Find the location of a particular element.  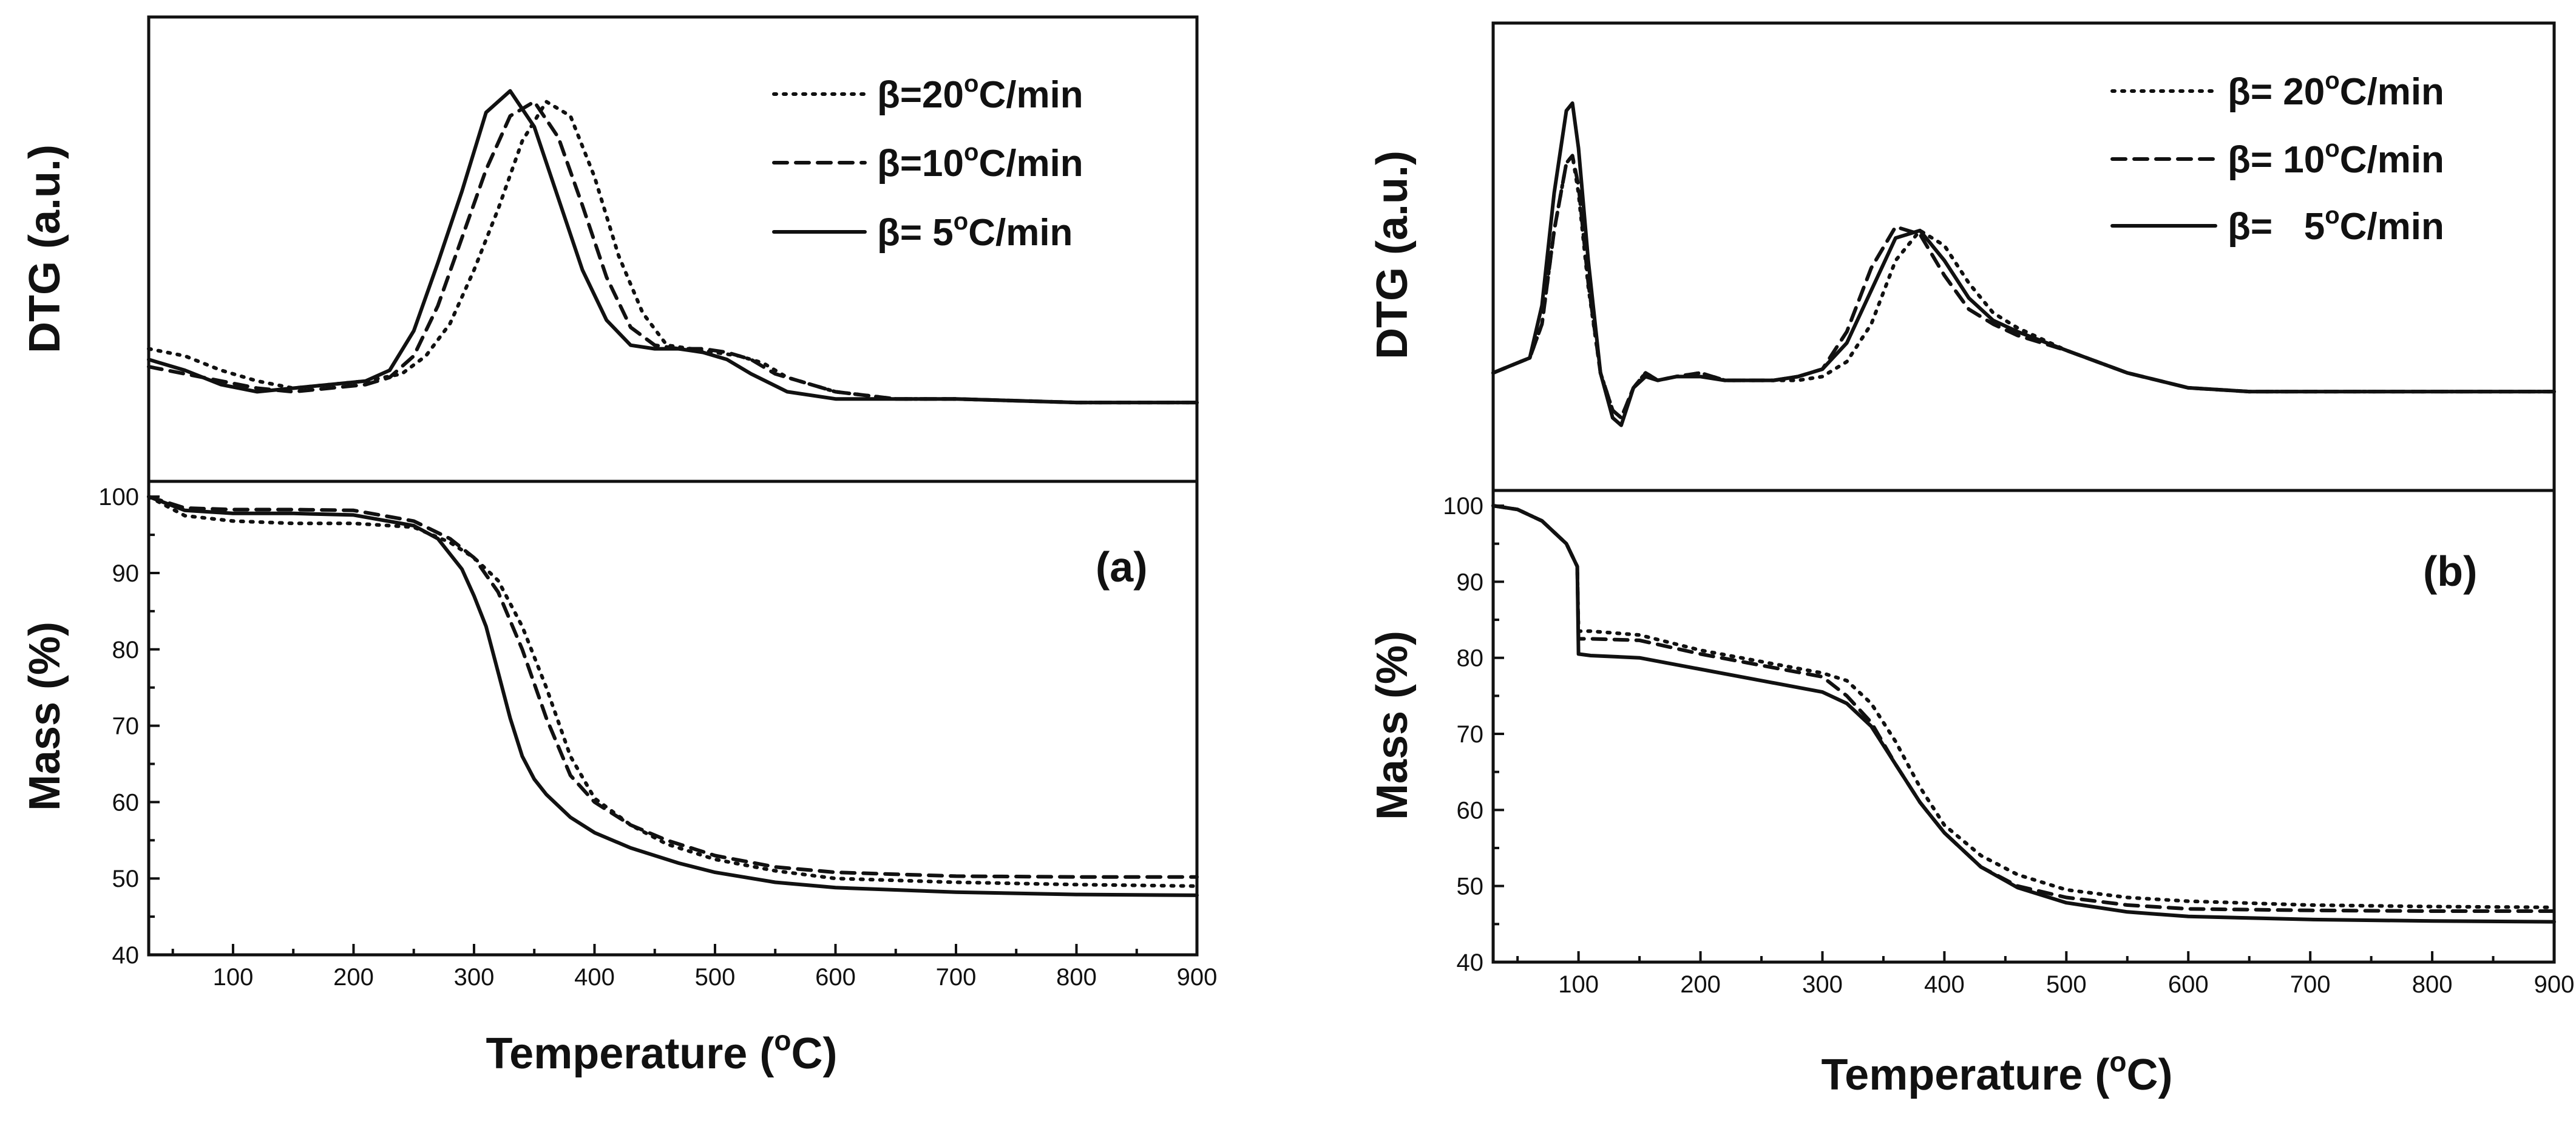

panel-a-mass-plot is located at coordinates (673, 696).